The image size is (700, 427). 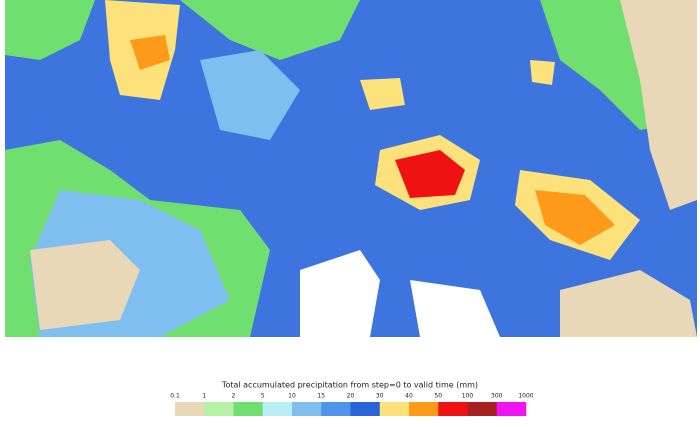 I want to click on colorbar-tick-label: 10, so click(x=292, y=396).